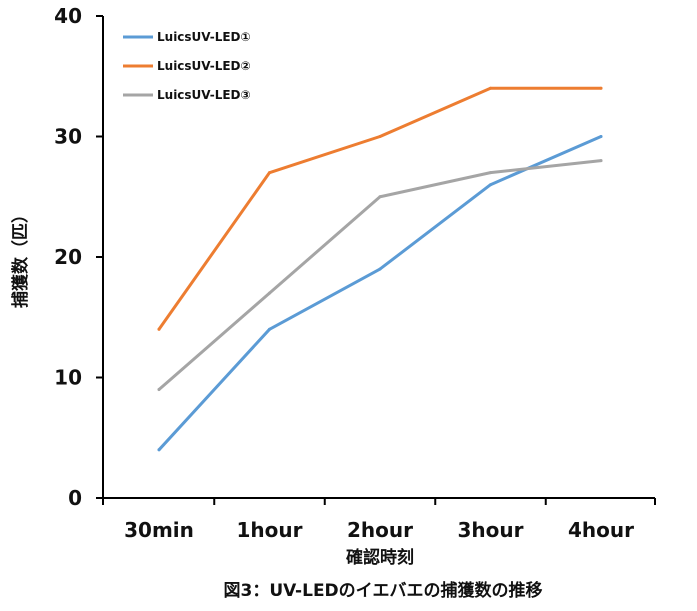 The image size is (697, 611). What do you see at coordinates (204, 95) in the screenshot?
I see `legend-label-3: LuicsUV-LED③` at bounding box center [204, 95].